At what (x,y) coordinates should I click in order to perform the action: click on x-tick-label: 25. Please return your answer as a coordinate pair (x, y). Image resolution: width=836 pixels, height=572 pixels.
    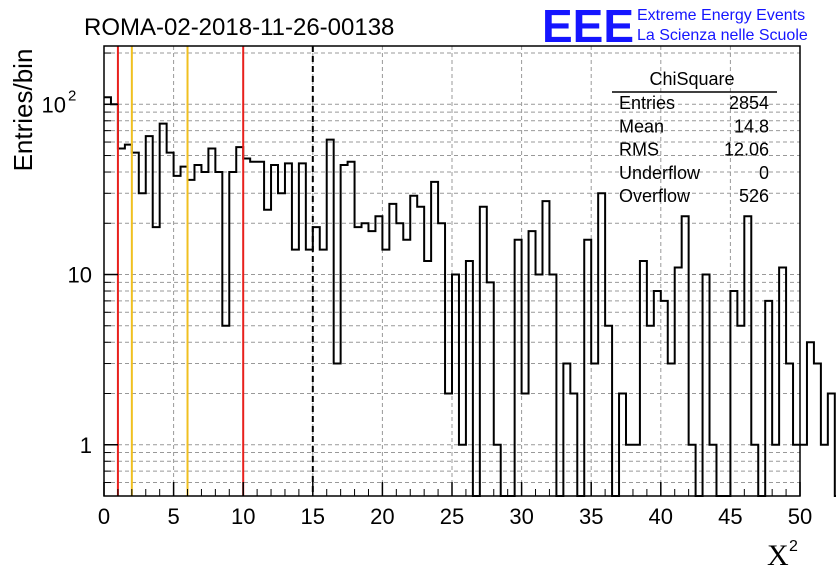
    Looking at the image, I should click on (452, 516).